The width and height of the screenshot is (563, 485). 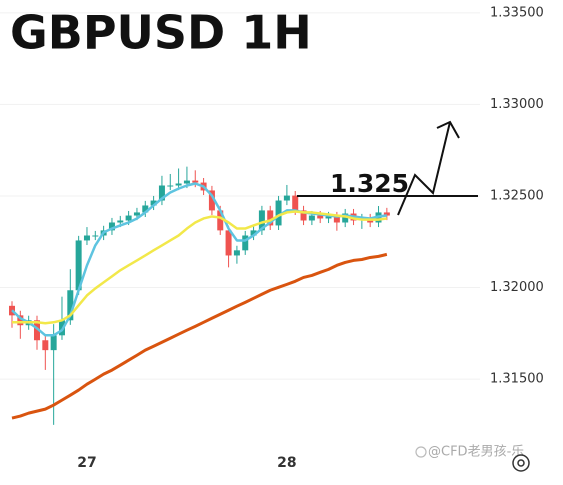 I want to click on icon-ring, so click(x=521, y=463).